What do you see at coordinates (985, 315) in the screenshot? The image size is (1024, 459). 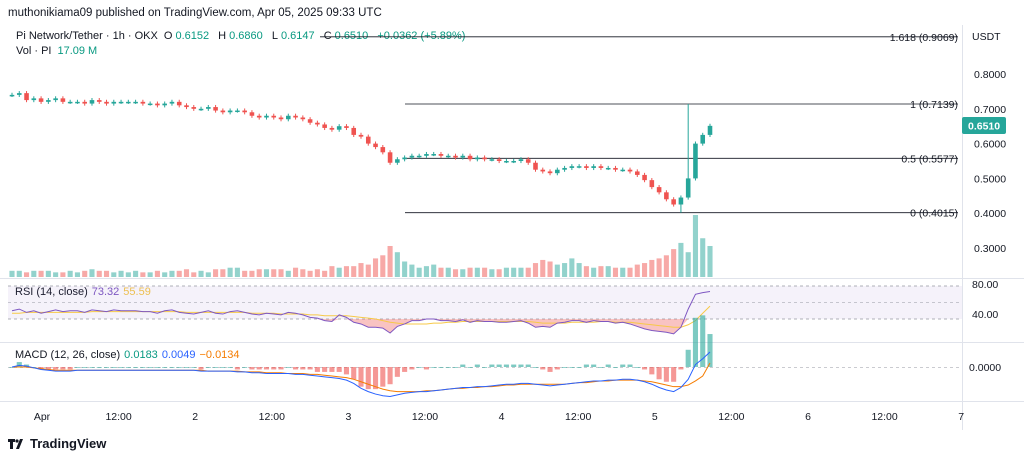 I see `rsi-axis-tick: 40.00` at bounding box center [985, 315].